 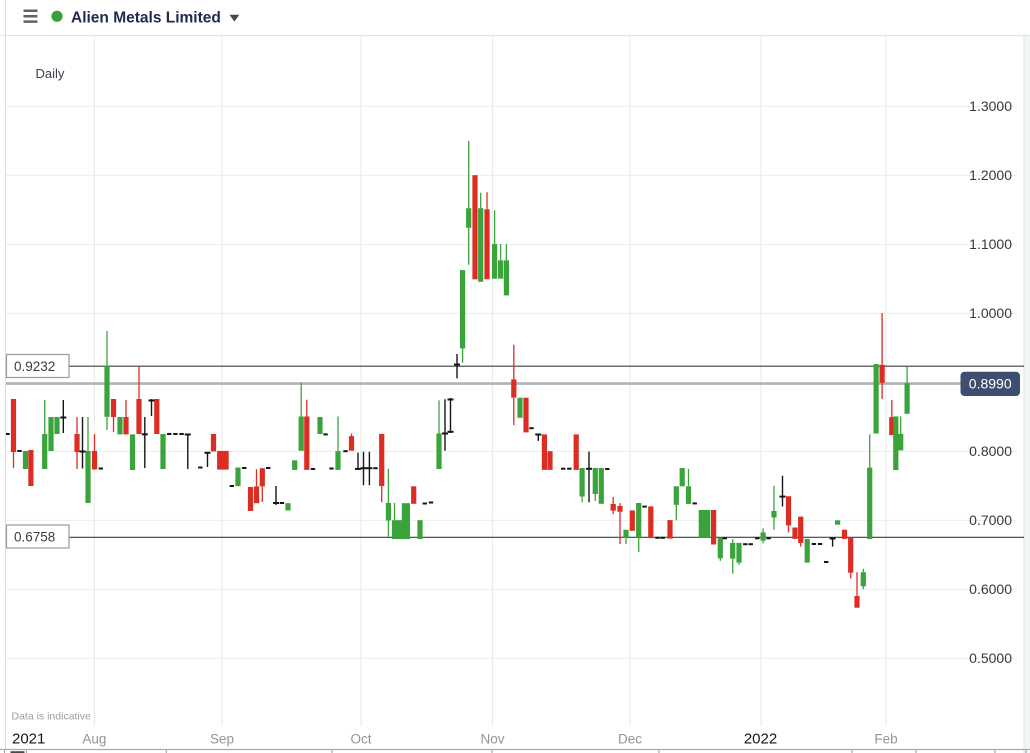 What do you see at coordinates (222, 739) in the screenshot?
I see `svg-text: Sep` at bounding box center [222, 739].